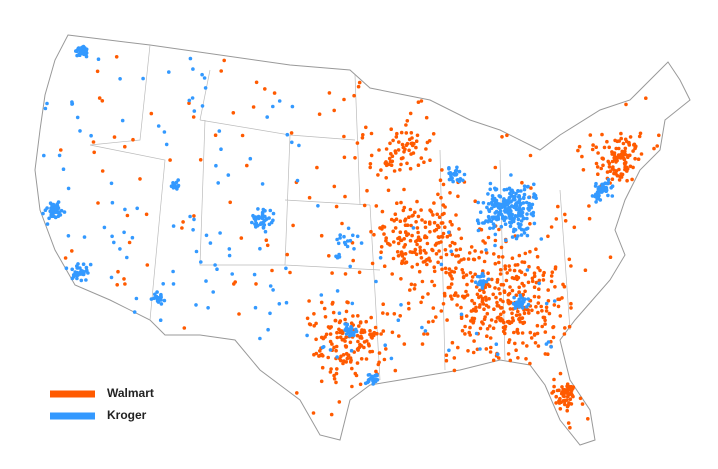 The height and width of the screenshot is (469, 718). What do you see at coordinates (72, 416) in the screenshot?
I see `legend-swatch` at bounding box center [72, 416].